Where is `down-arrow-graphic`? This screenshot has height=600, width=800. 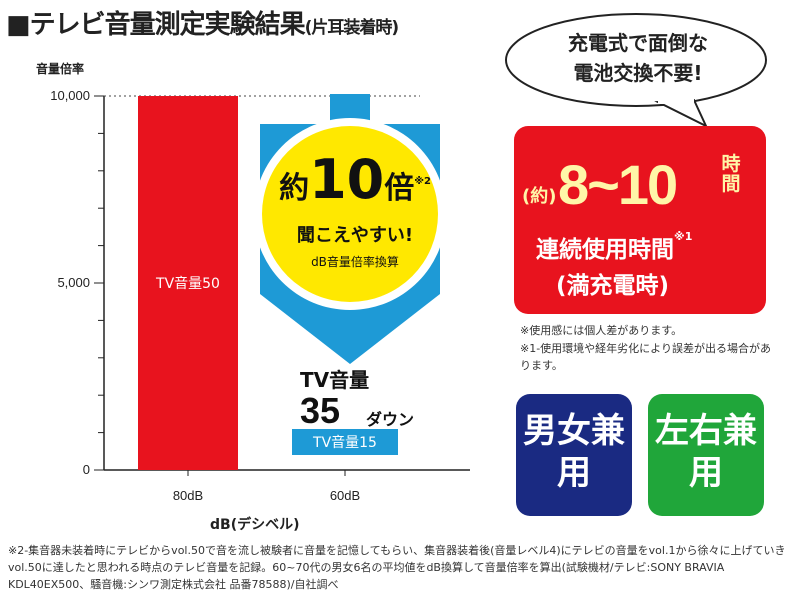 down-arrow-graphic is located at coordinates (350, 229).